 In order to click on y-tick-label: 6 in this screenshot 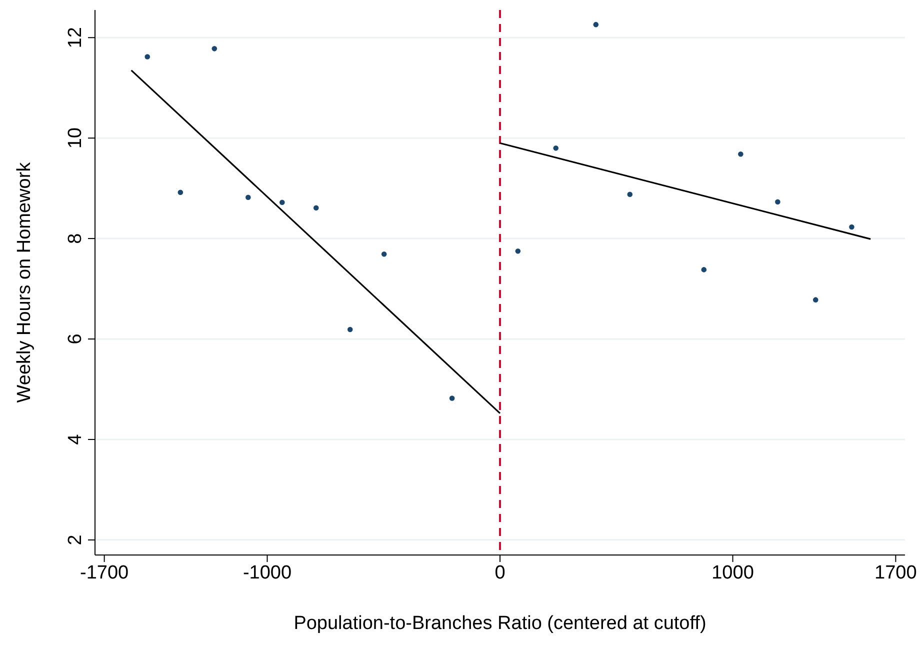, I will do `click(75, 339)`.